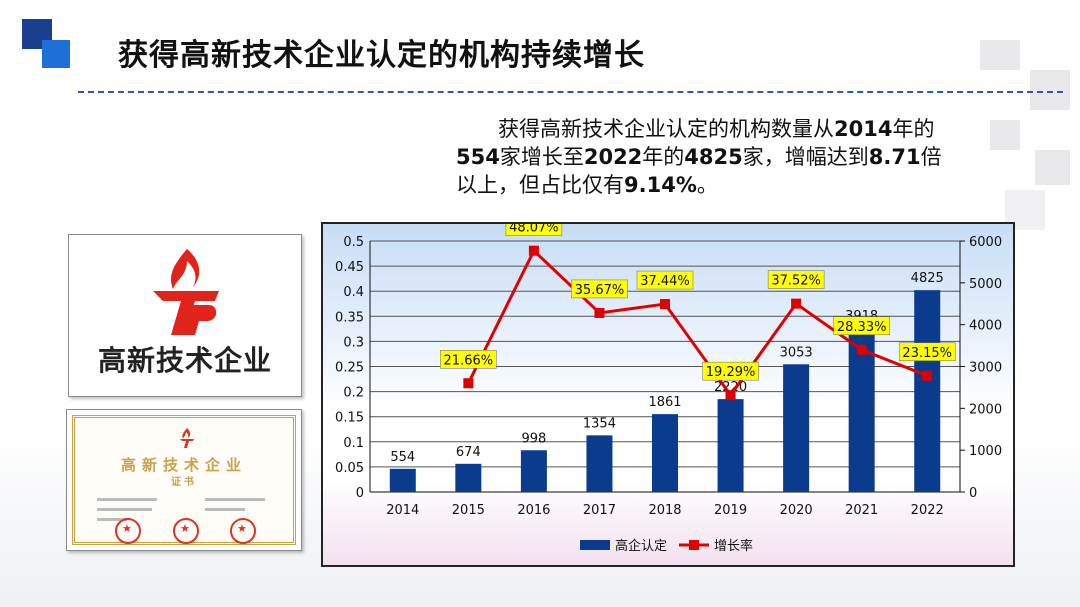  I want to click on growth-data-label: 35.67%, so click(600, 290).